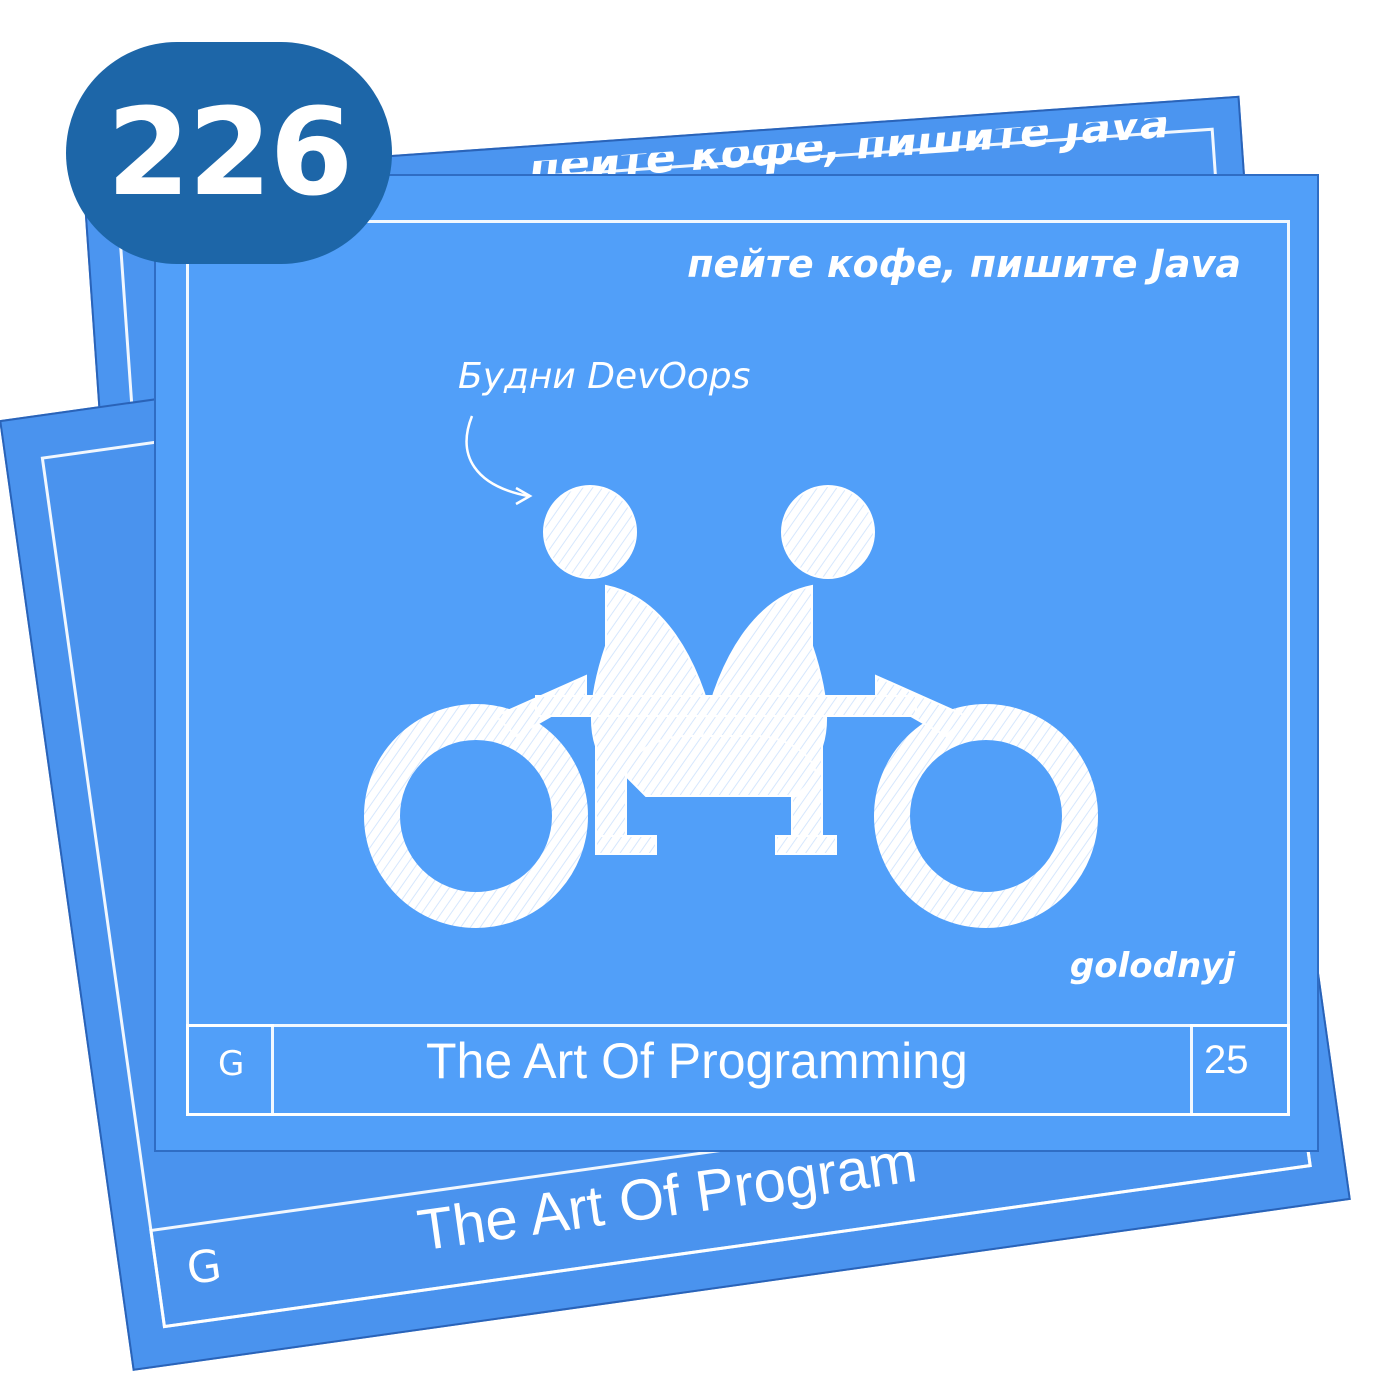 This screenshot has height=1400, width=1400. What do you see at coordinates (721, 766) in the screenshot?
I see `bicycle-frame-icon` at bounding box center [721, 766].